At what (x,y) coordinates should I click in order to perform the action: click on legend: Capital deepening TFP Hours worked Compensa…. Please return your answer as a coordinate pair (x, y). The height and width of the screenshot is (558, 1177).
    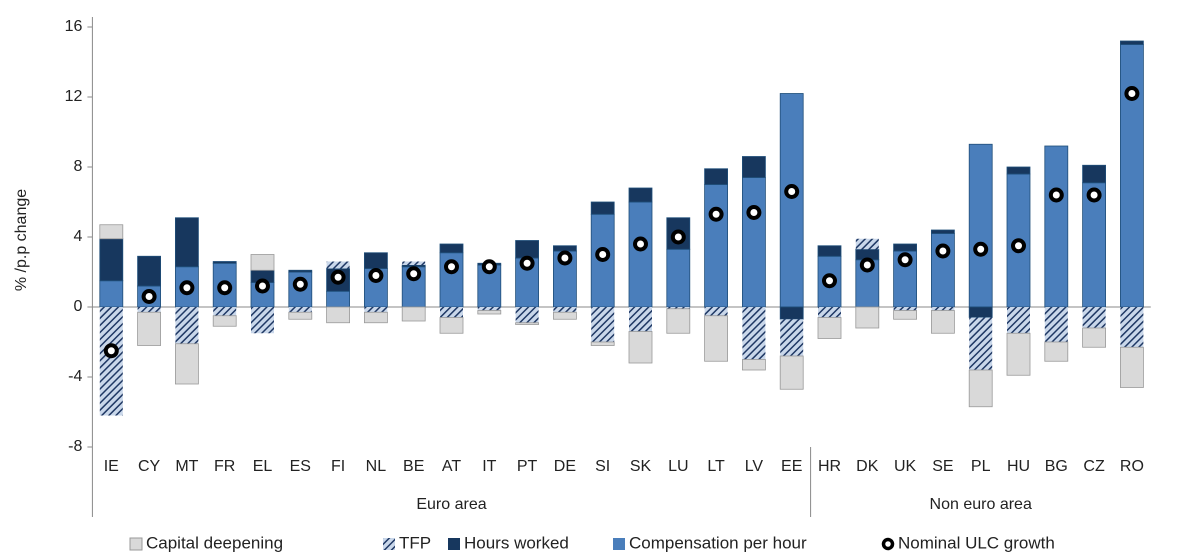
    Looking at the image, I should click on (592, 542).